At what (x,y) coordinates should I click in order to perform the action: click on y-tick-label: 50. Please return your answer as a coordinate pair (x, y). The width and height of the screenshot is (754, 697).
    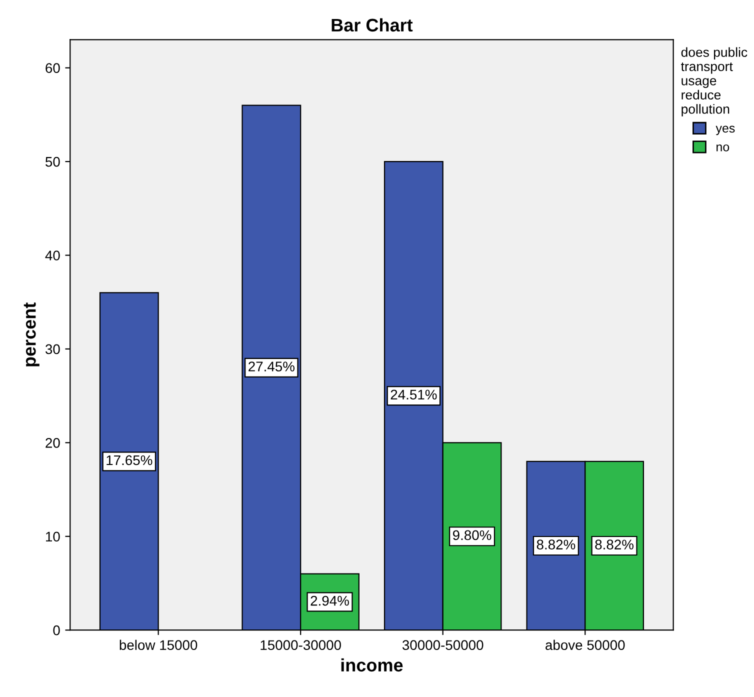
    Looking at the image, I should click on (53, 161).